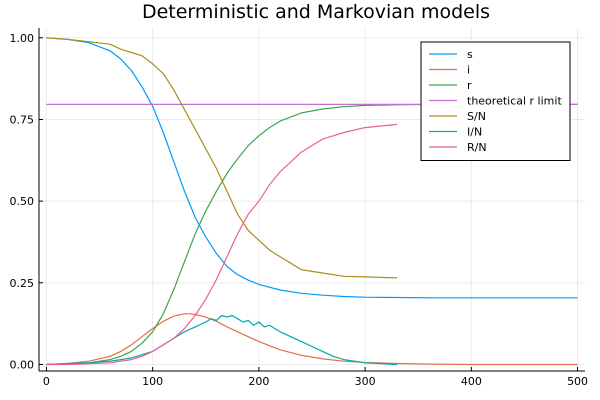  I want to click on legend-label-s: s, so click(470, 54).